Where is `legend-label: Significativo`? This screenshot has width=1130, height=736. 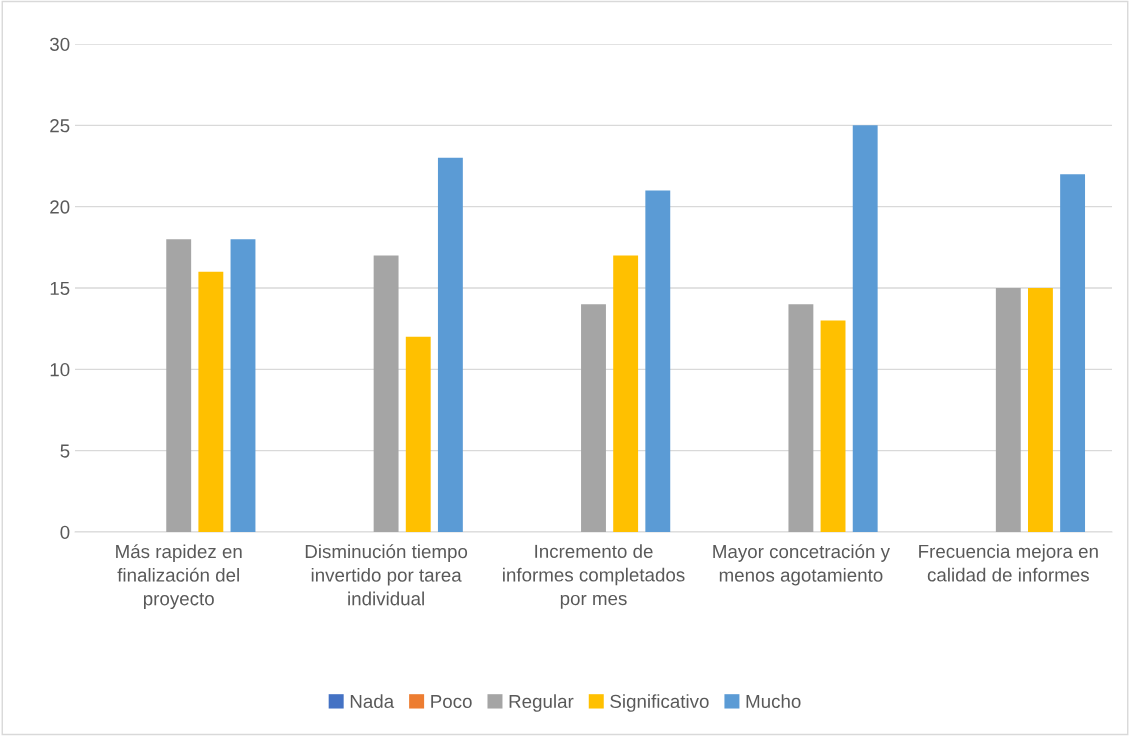 legend-label: Significativo is located at coordinates (659, 703).